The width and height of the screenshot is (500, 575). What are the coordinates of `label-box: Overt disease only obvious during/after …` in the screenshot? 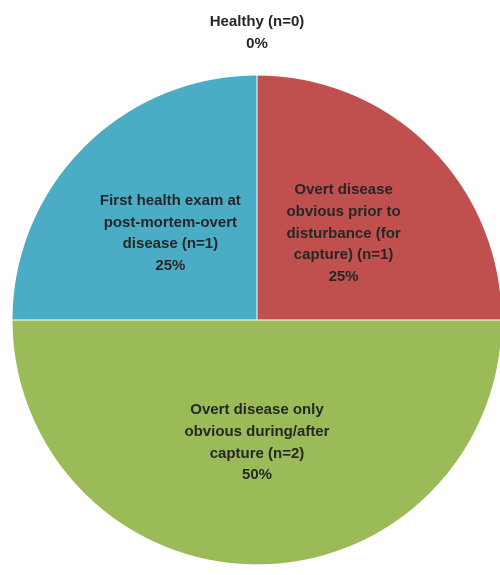 It's located at (257, 443).